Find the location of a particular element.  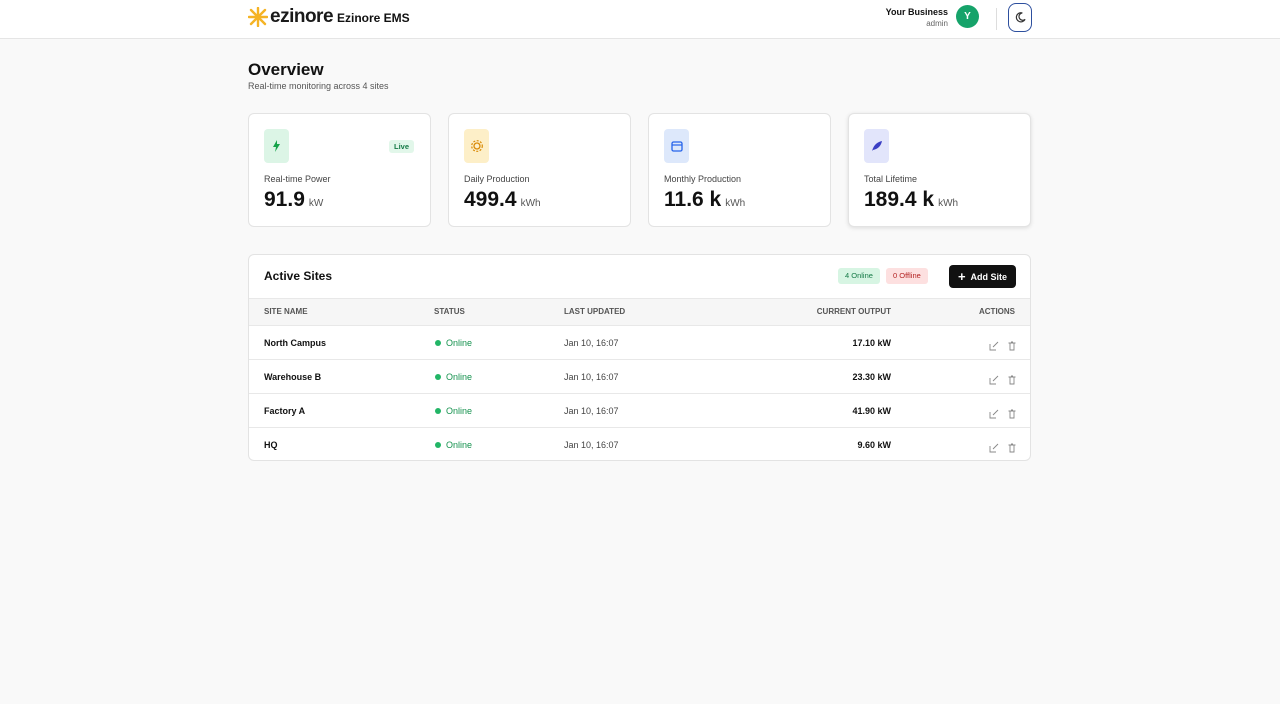

logo-text: ezinore is located at coordinates (302, 16).